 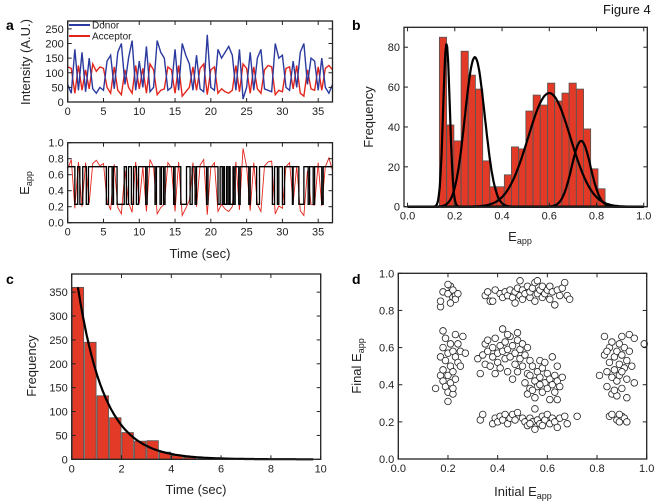 What do you see at coordinates (282, 112) in the screenshot?
I see `a-intensity-xtick-label: 30` at bounding box center [282, 112].